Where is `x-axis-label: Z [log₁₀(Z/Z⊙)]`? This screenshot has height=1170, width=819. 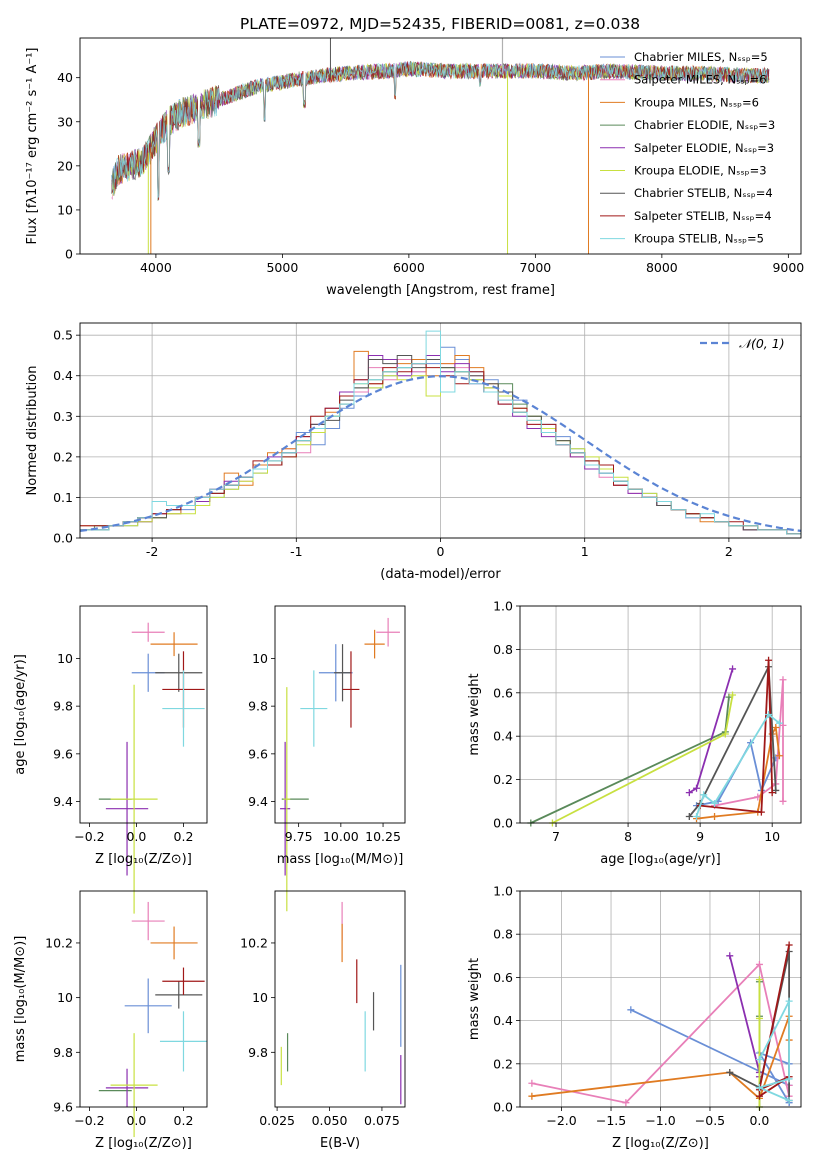 x-axis-label: Z [log₁₀(Z/Z⊙)] is located at coordinates (660, 1143).